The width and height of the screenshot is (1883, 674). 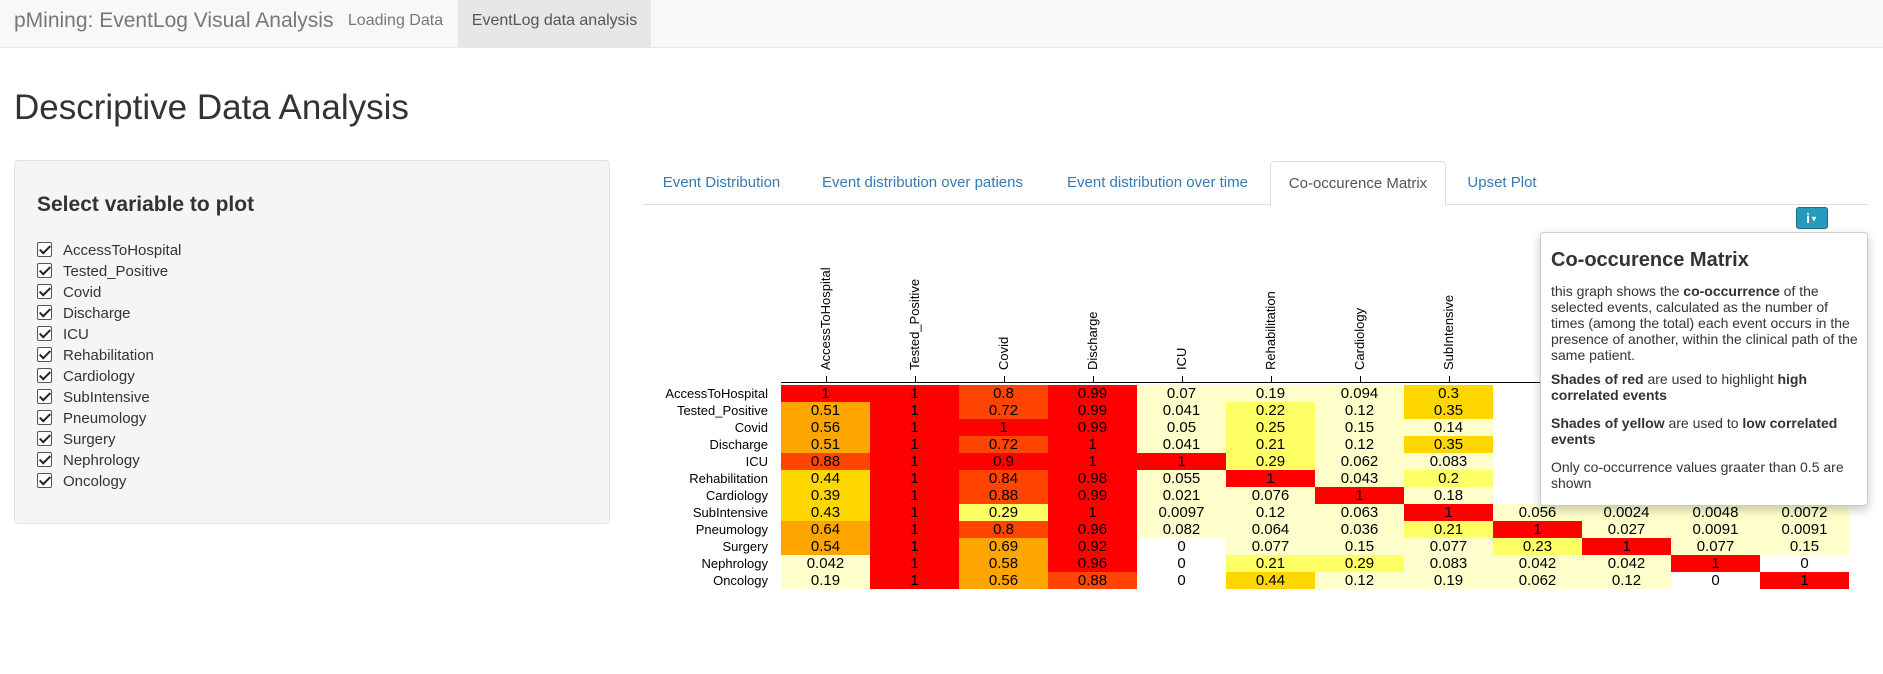 I want to click on info-dropdown-button: i▼, so click(x=1812, y=218).